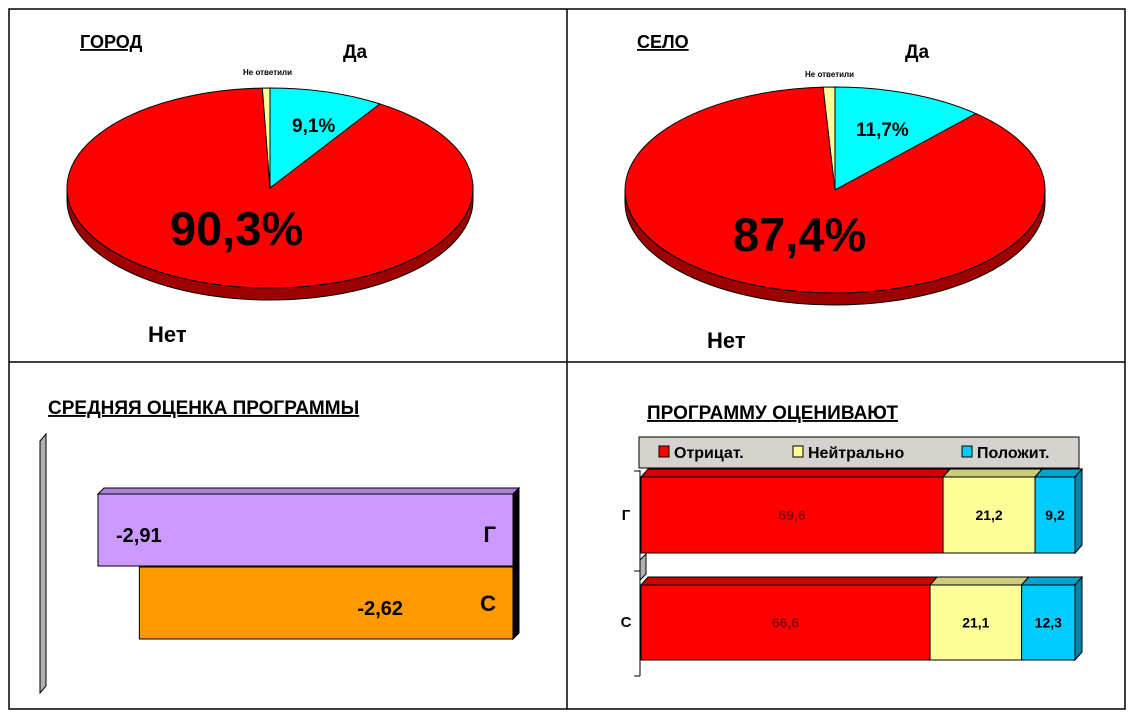  I want to click on segment-value-label: 9,2, so click(1055, 515).